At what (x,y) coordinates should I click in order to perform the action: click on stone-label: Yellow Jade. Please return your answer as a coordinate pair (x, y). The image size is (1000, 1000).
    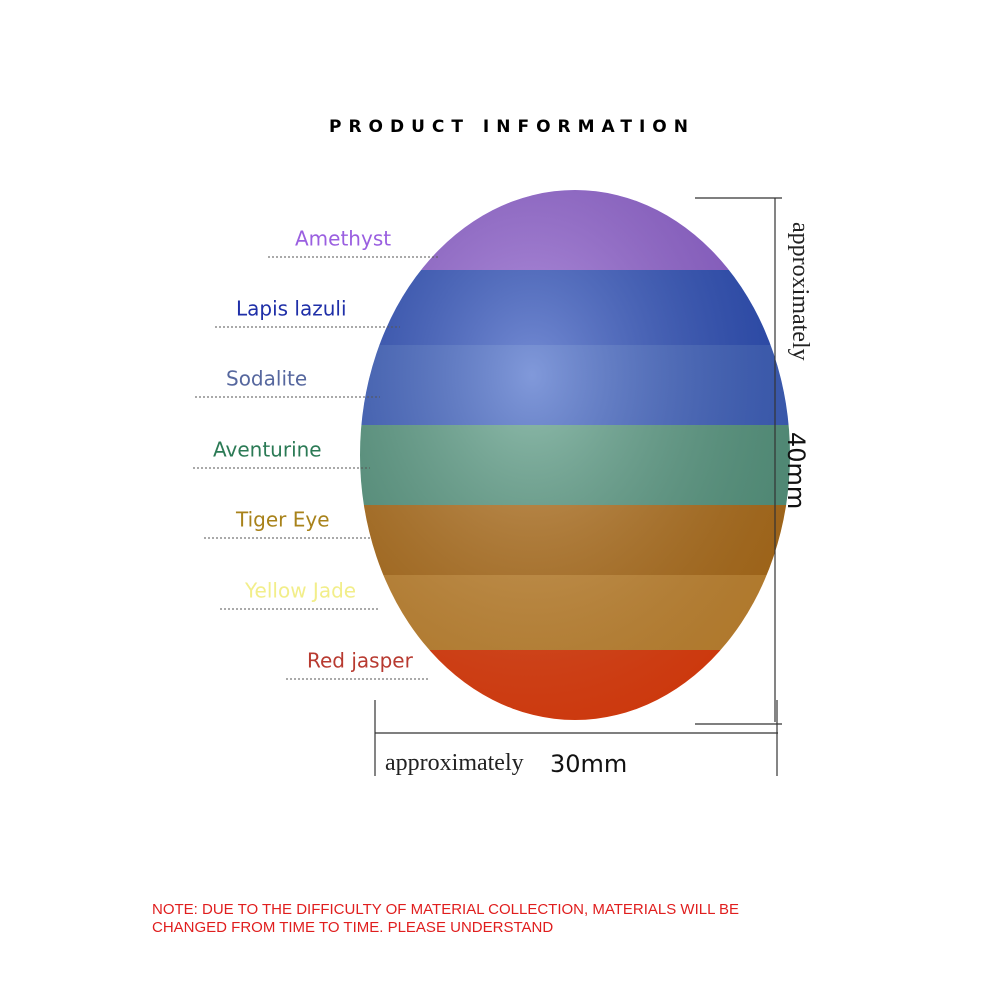
    Looking at the image, I should click on (300, 591).